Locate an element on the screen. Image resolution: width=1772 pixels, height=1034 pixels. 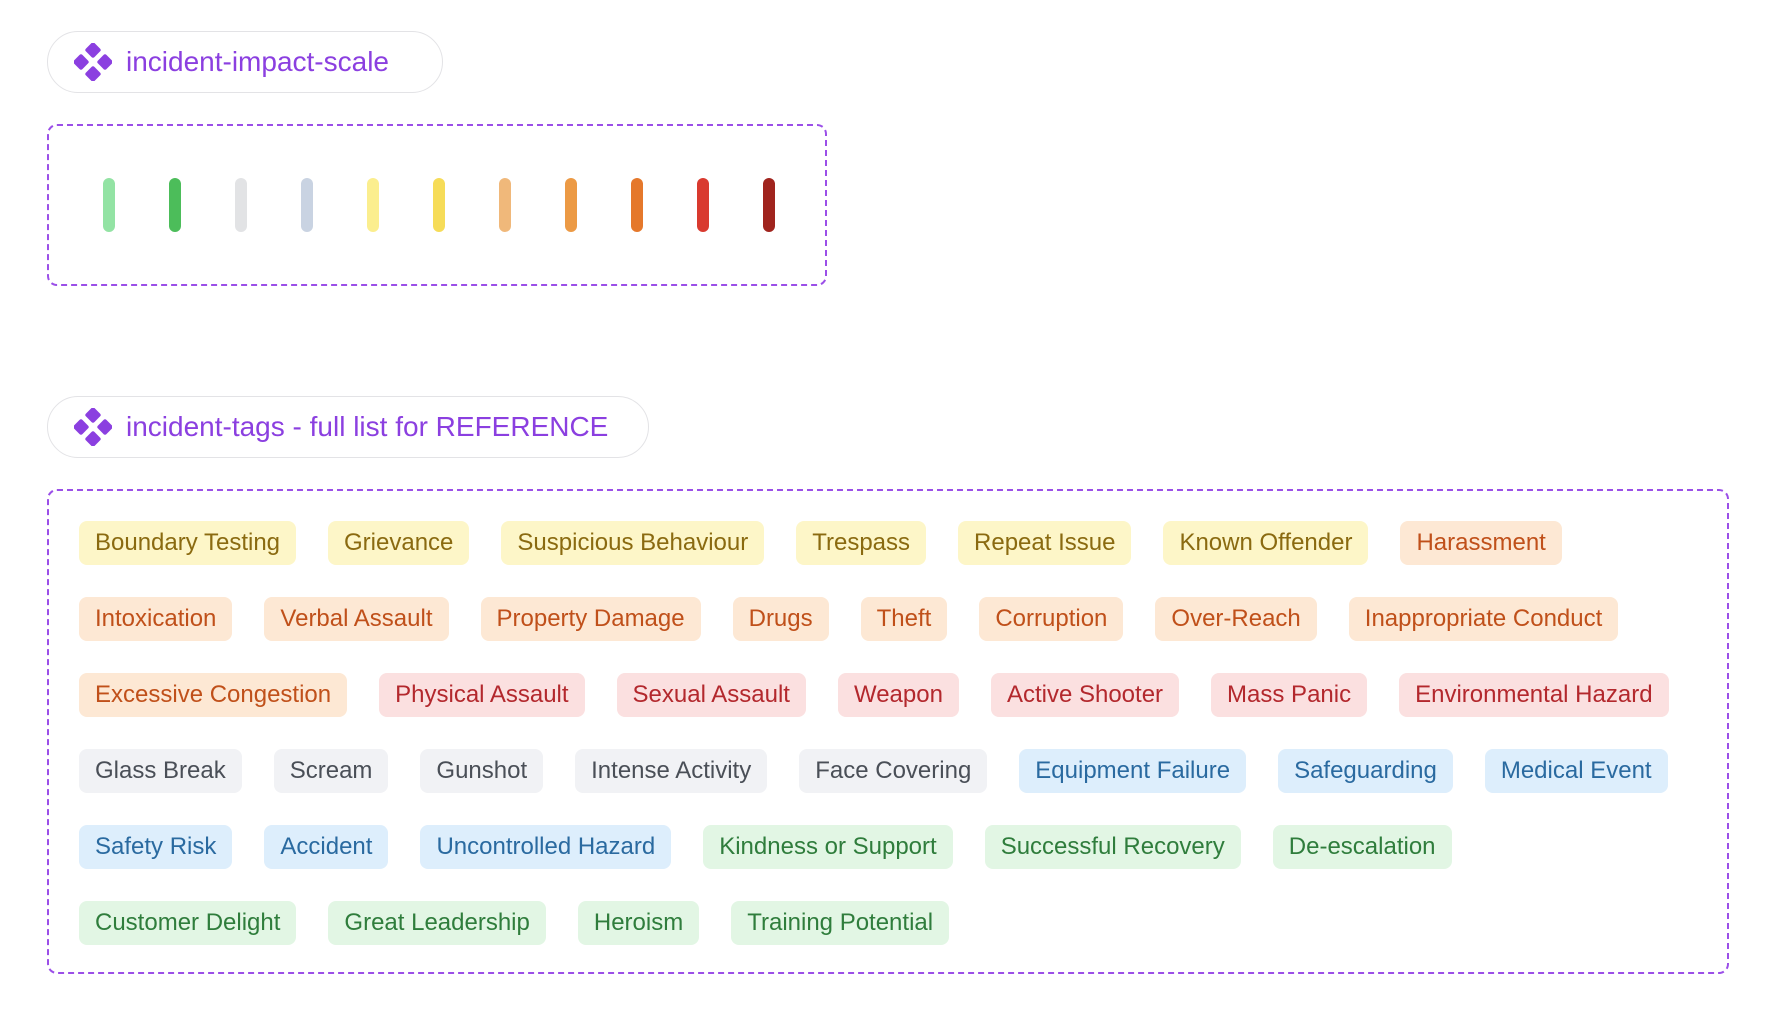
incident-tag: Property Damage is located at coordinates (590, 619).